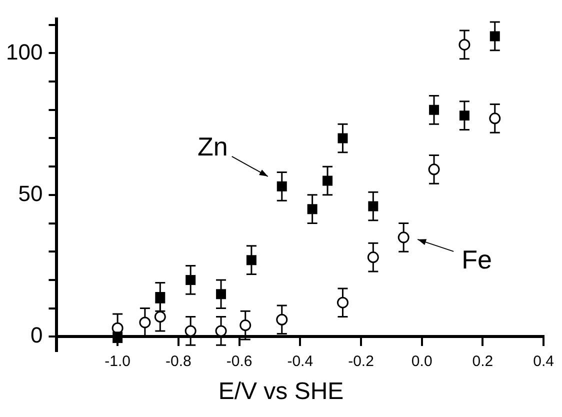 The height and width of the screenshot is (417, 562). What do you see at coordinates (24, 51) in the screenshot?
I see `y-tick-label: 100` at bounding box center [24, 51].